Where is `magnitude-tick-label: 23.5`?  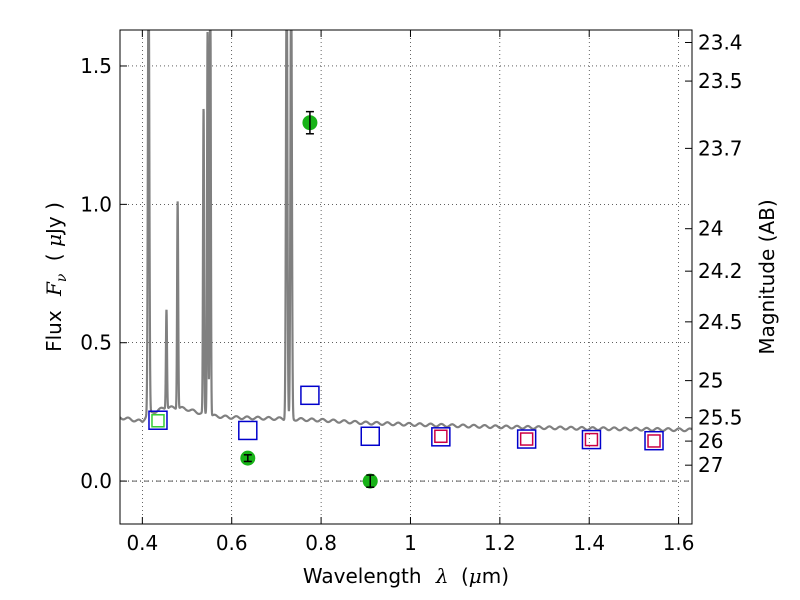 magnitude-tick-label: 23.5 is located at coordinates (720, 81).